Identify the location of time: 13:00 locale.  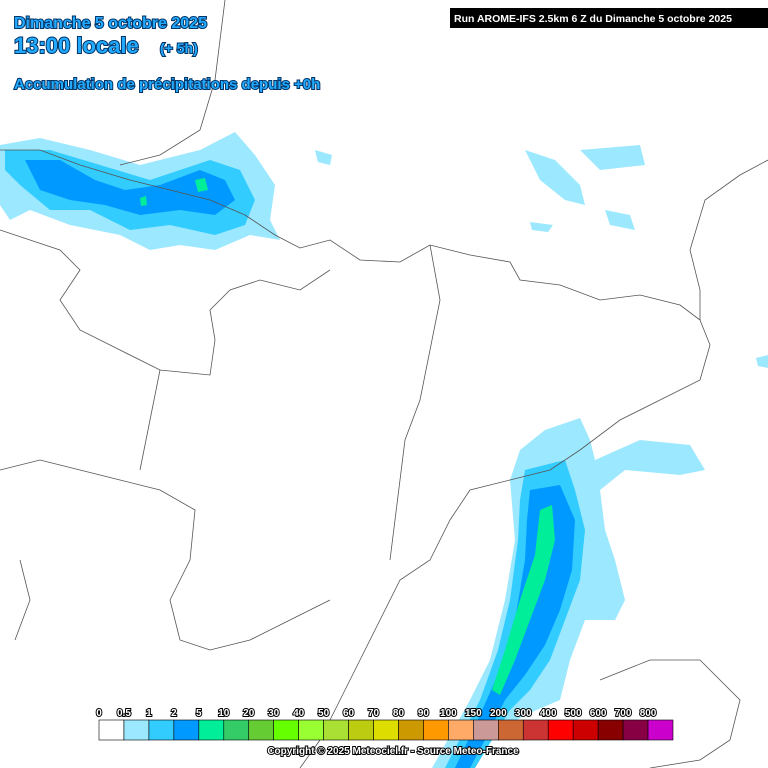
(76, 45).